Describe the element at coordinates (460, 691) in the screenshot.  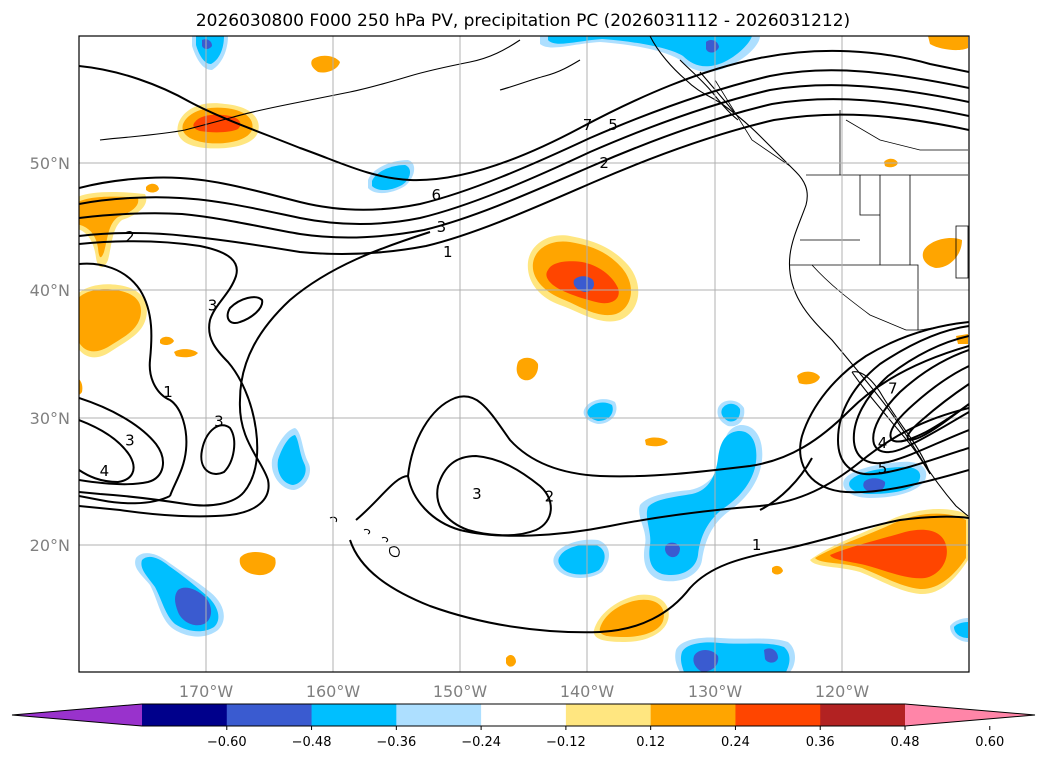
I see `lon-tick-label: 150°W` at that location.